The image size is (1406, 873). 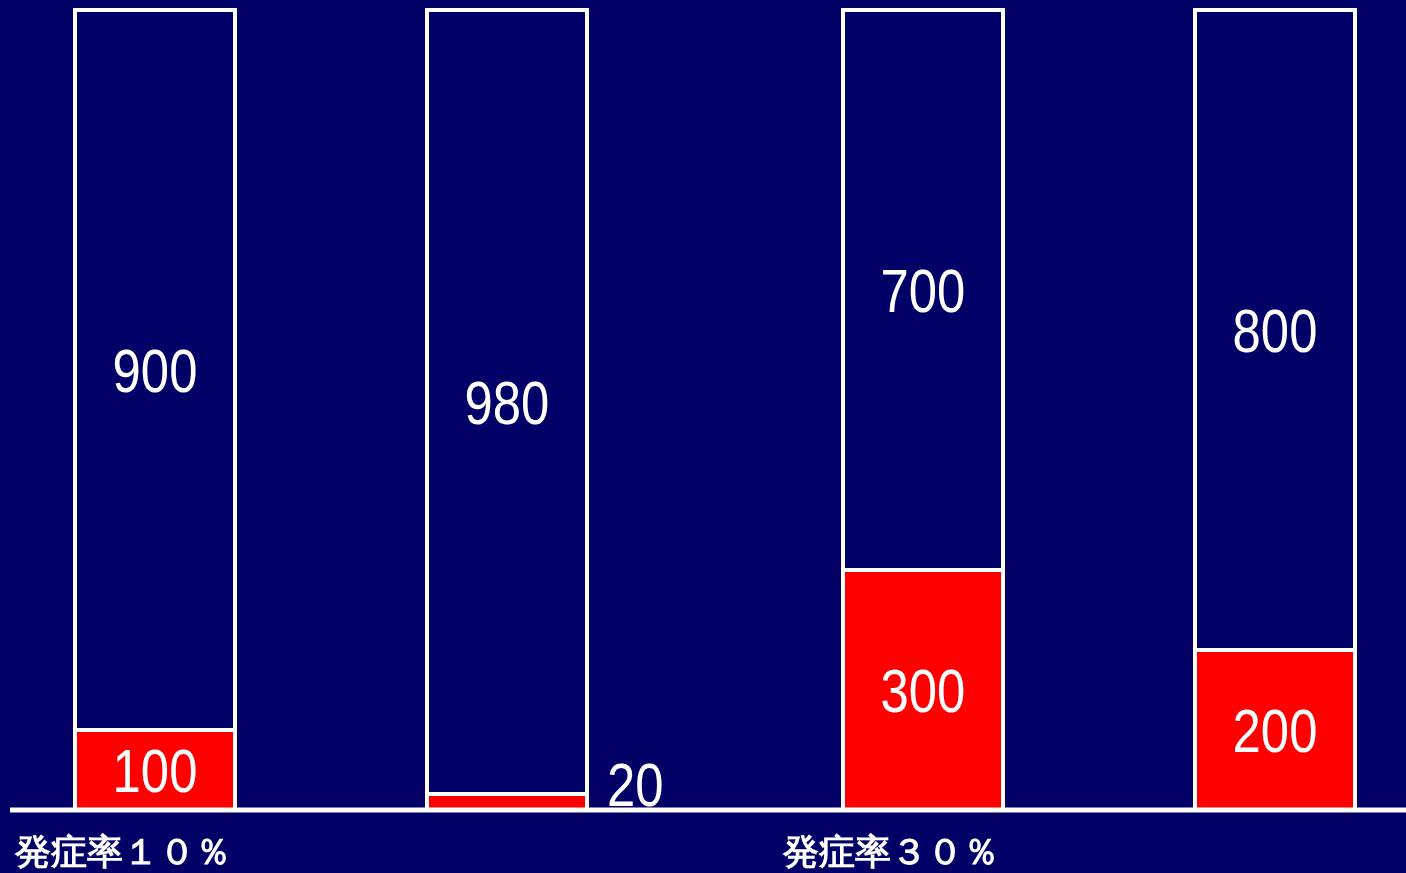 I want to click on data-label: 800, so click(x=1275, y=331).